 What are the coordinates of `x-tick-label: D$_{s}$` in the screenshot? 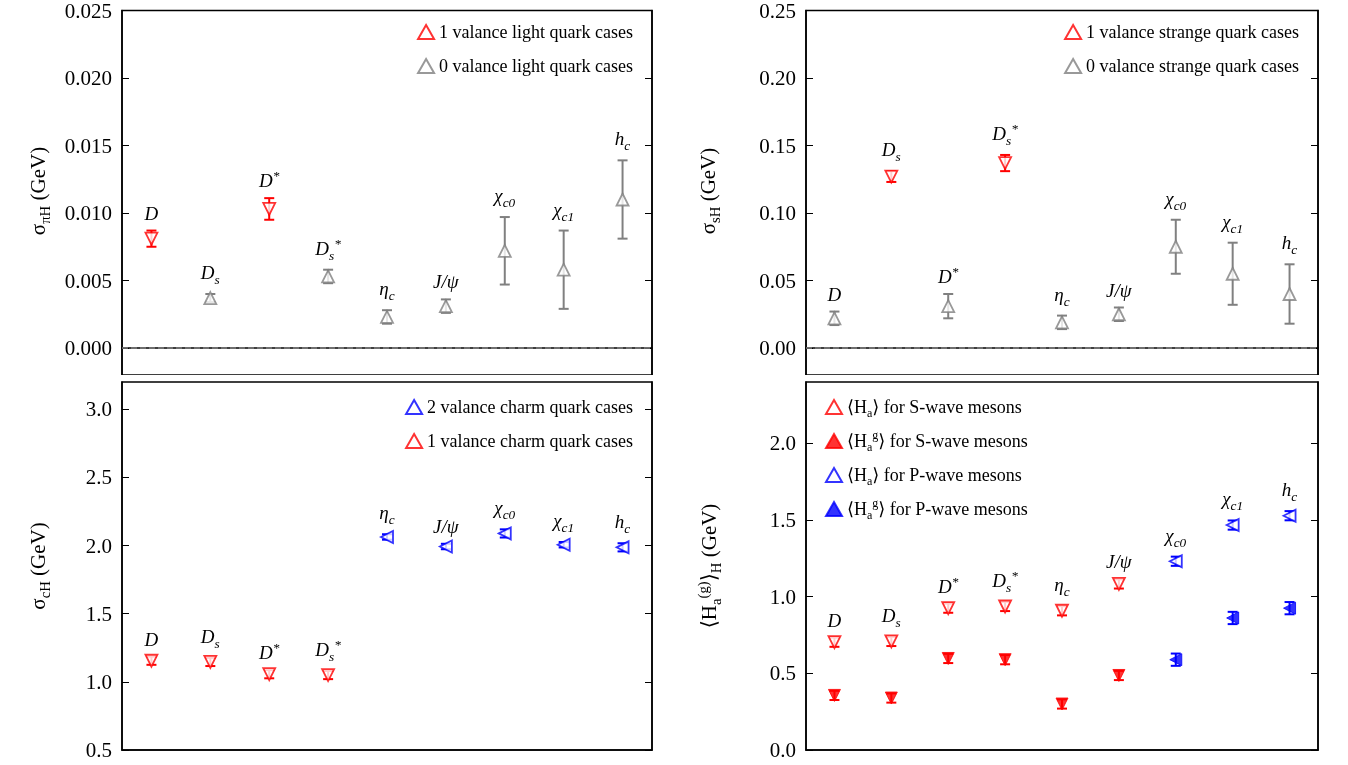 It's located at (210, 275).